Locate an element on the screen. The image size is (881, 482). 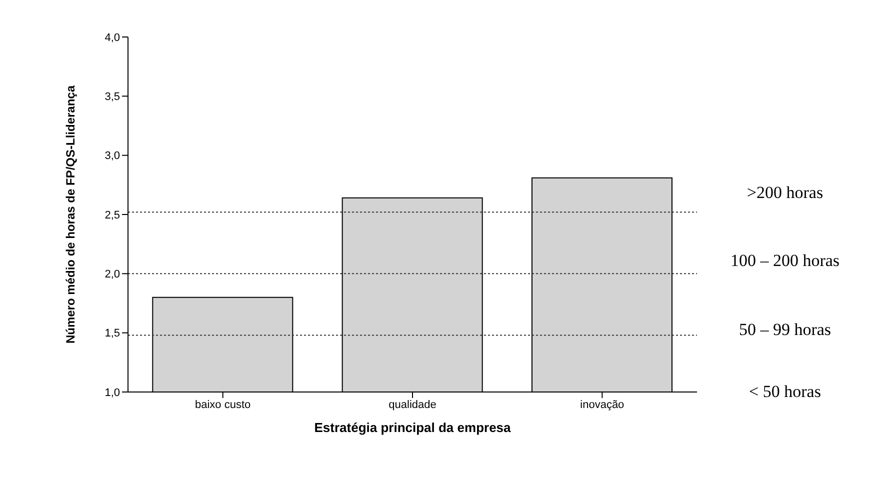
y-tick-label: 3,0 is located at coordinates (112, 156).